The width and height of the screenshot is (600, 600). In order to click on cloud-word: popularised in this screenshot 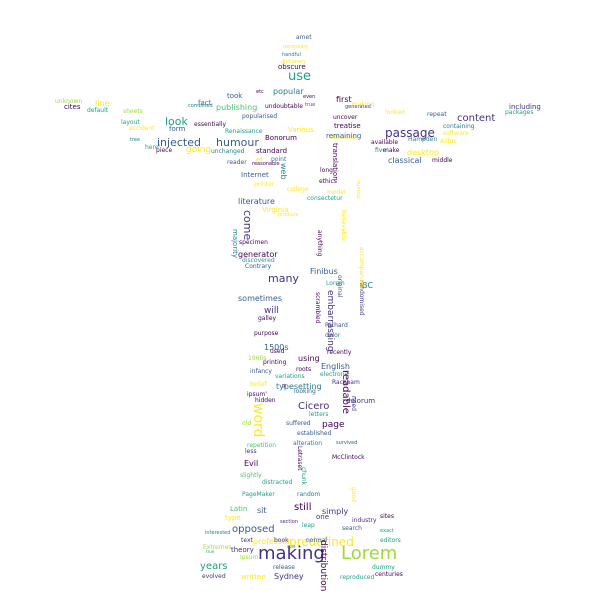, I will do `click(260, 116)`.